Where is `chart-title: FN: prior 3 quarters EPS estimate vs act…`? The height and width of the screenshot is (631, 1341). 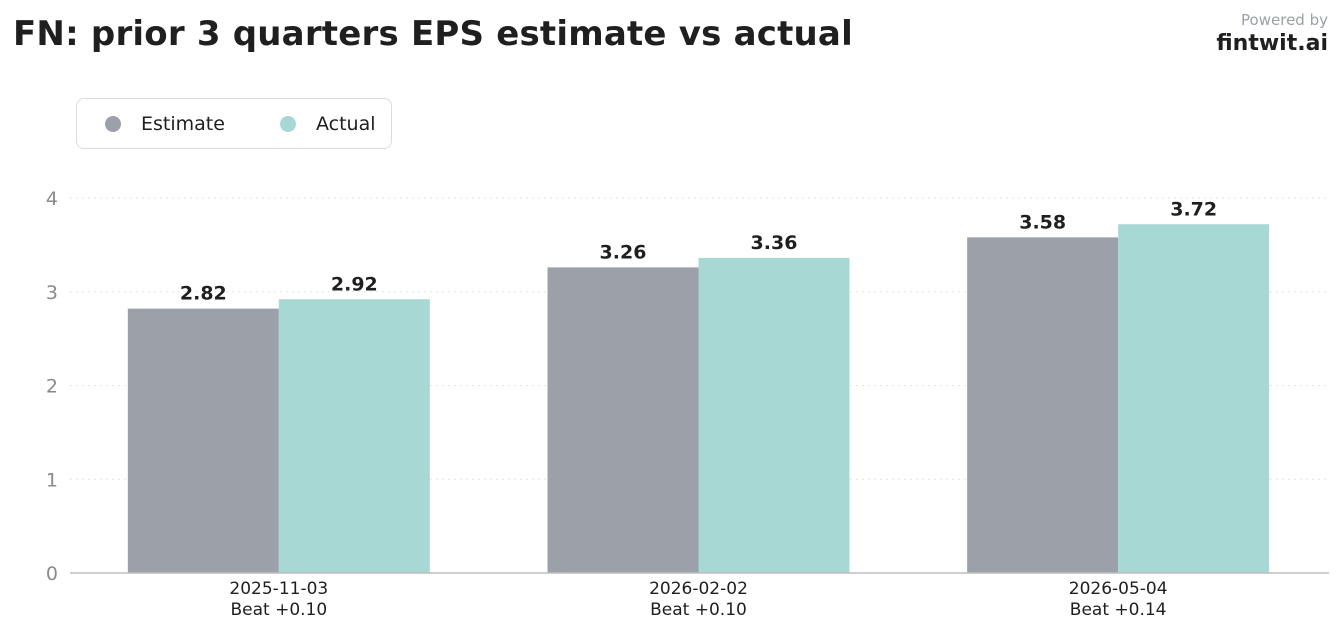
chart-title: FN: prior 3 quarters EPS estimate vs act… is located at coordinates (433, 34).